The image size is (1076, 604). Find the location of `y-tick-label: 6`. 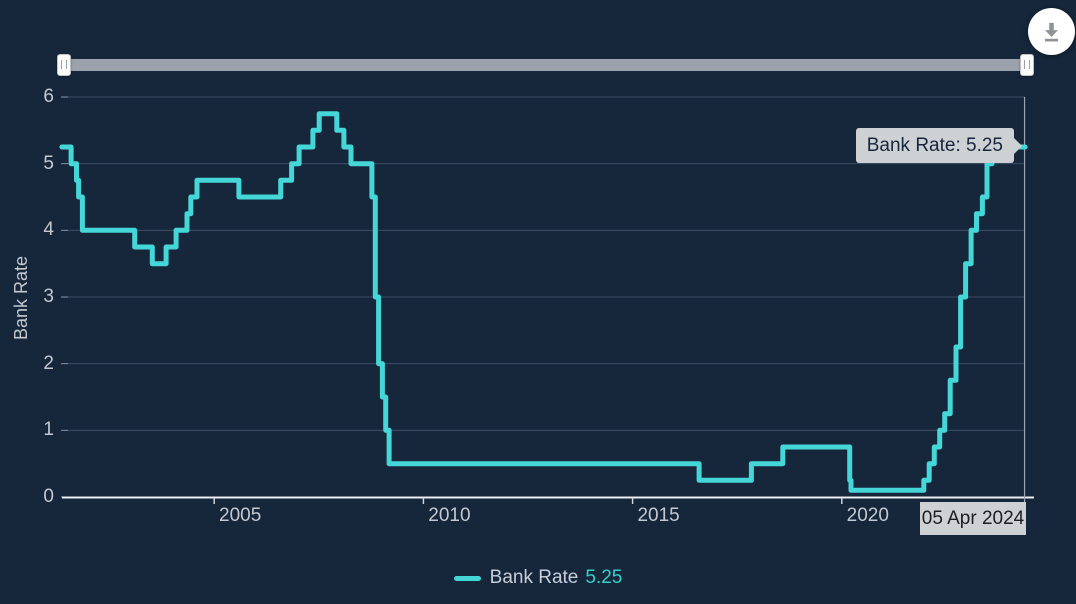

y-tick-label: 6 is located at coordinates (48, 96).